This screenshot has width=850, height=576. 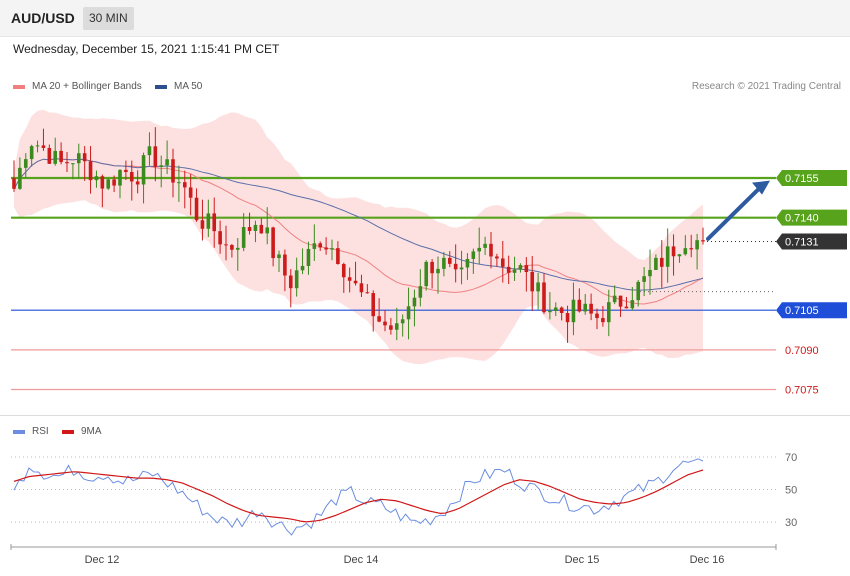 I want to click on x-axis-label: Dec 14, so click(x=361, y=560).